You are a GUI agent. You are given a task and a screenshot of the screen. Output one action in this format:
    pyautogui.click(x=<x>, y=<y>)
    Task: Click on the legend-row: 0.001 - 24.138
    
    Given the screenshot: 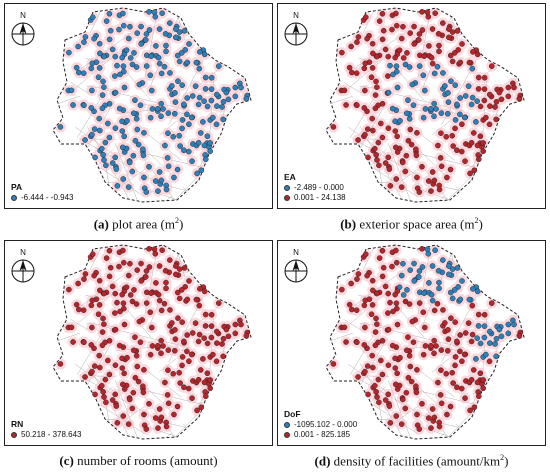 What is the action you would take?
    pyautogui.click(x=315, y=198)
    